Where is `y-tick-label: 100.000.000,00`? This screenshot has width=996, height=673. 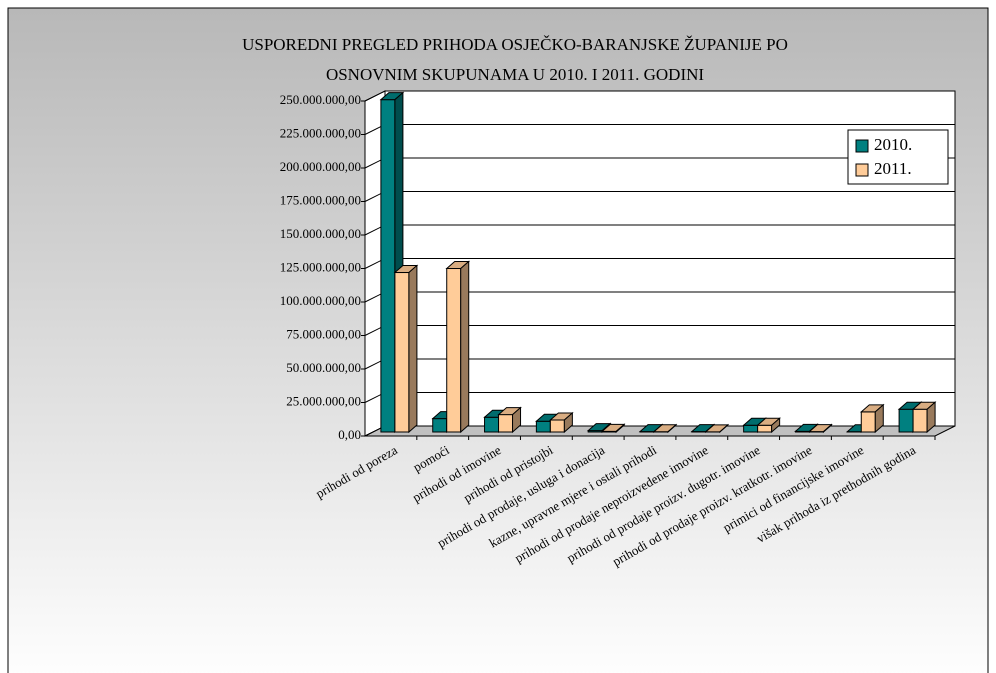
y-tick-label: 100.000.000,00 is located at coordinates (320, 300).